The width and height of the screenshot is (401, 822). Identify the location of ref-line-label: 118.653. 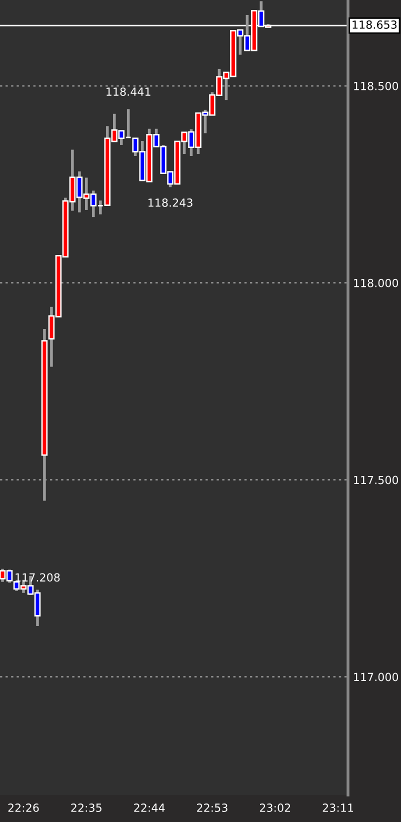
(374, 24).